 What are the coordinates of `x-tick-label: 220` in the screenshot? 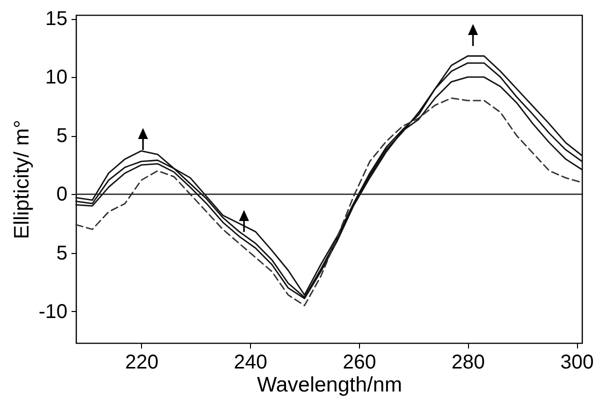 It's located at (141, 363).